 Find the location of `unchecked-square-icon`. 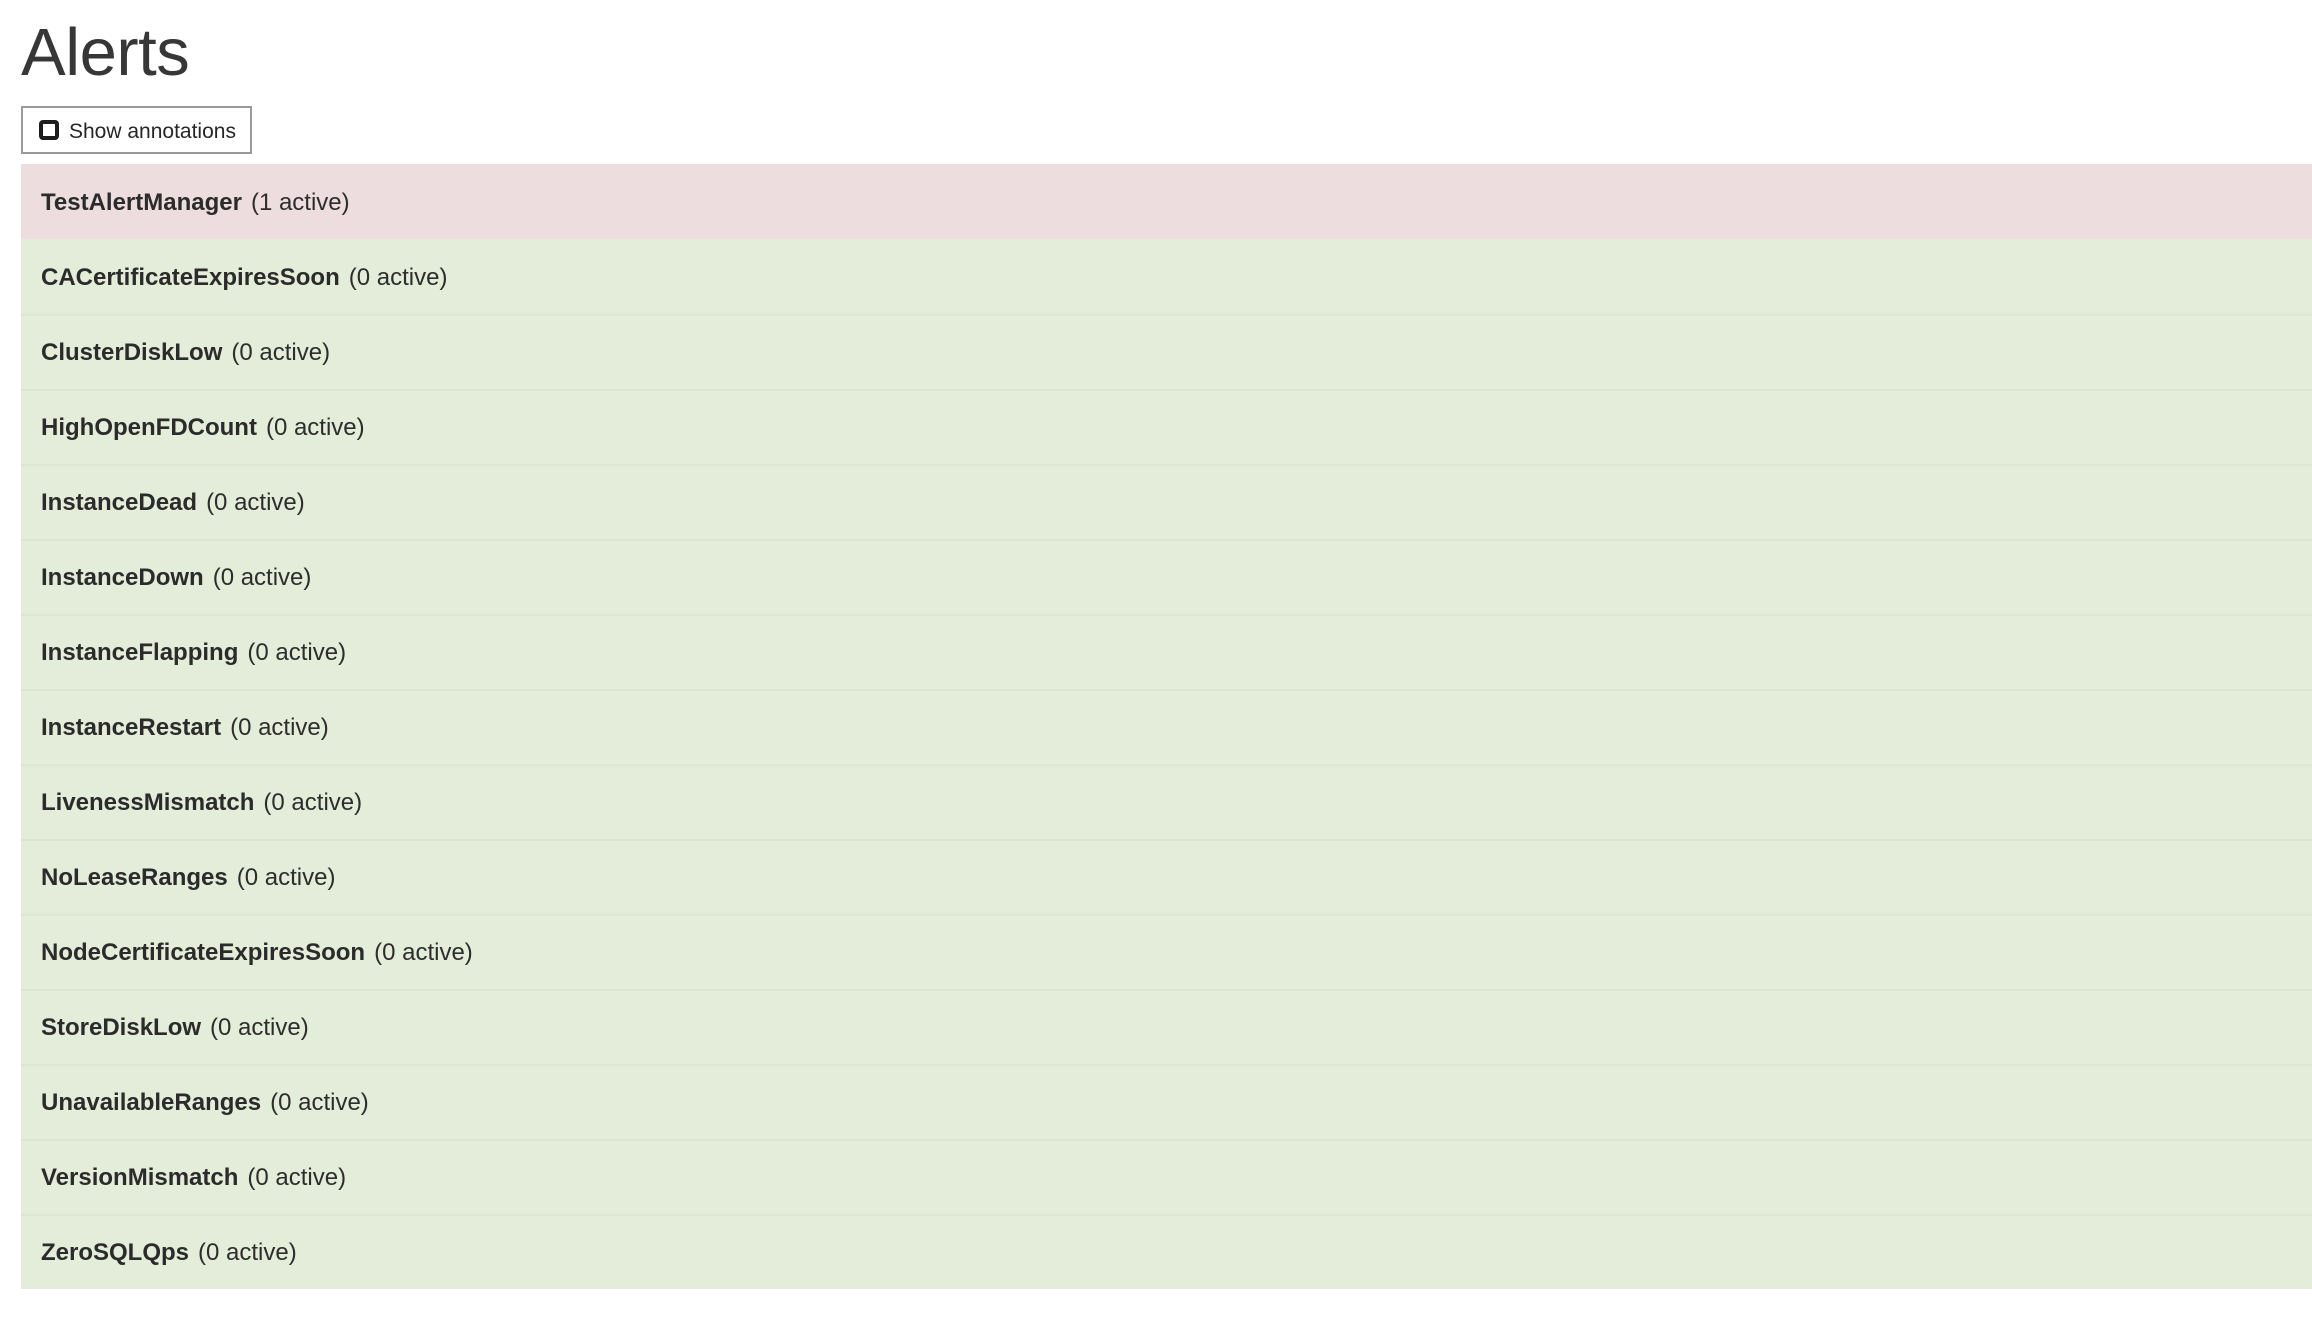

unchecked-square-icon is located at coordinates (49, 130).